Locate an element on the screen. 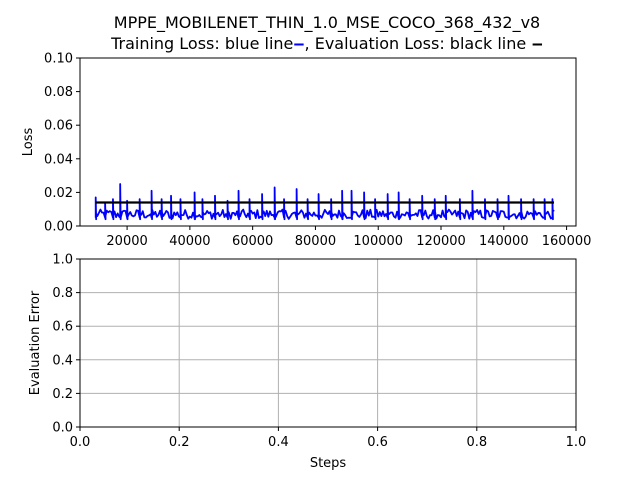  y-tick-label: 1.0 is located at coordinates (62, 260).